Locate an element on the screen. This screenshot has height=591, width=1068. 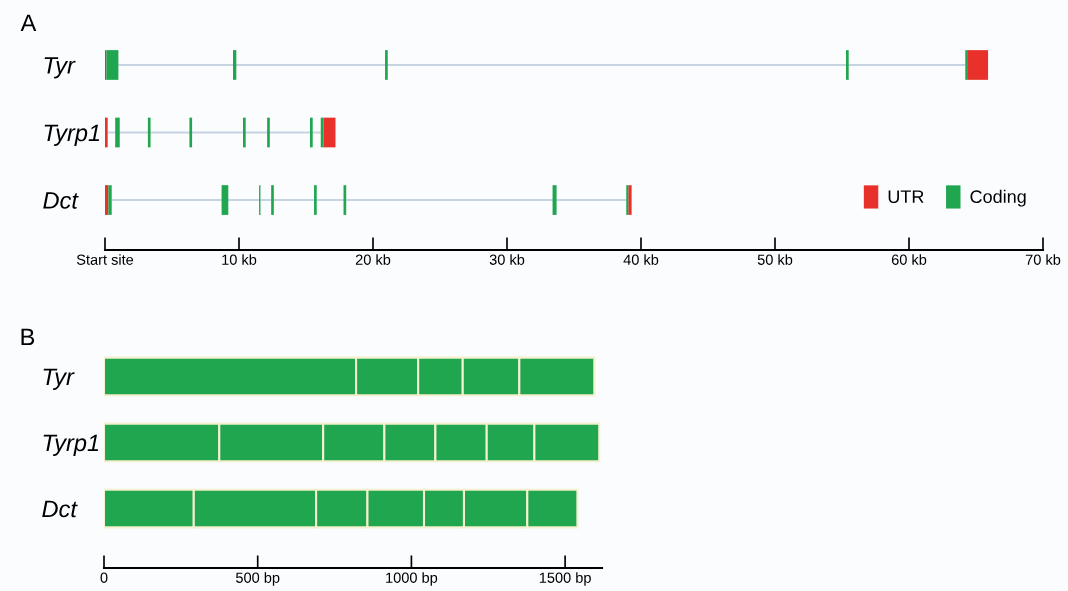
x-tick-label: 20 kb is located at coordinates (373, 259).